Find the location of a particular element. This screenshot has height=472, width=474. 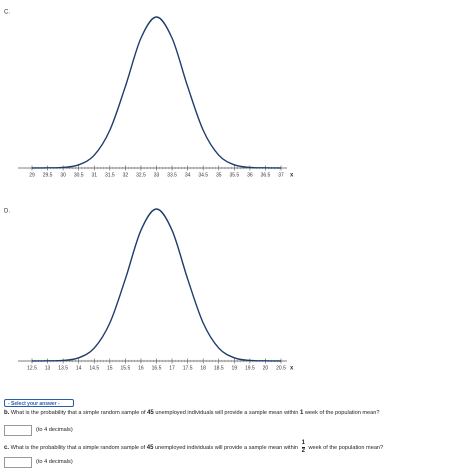

x-tick-label: 14 is located at coordinates (79, 368).